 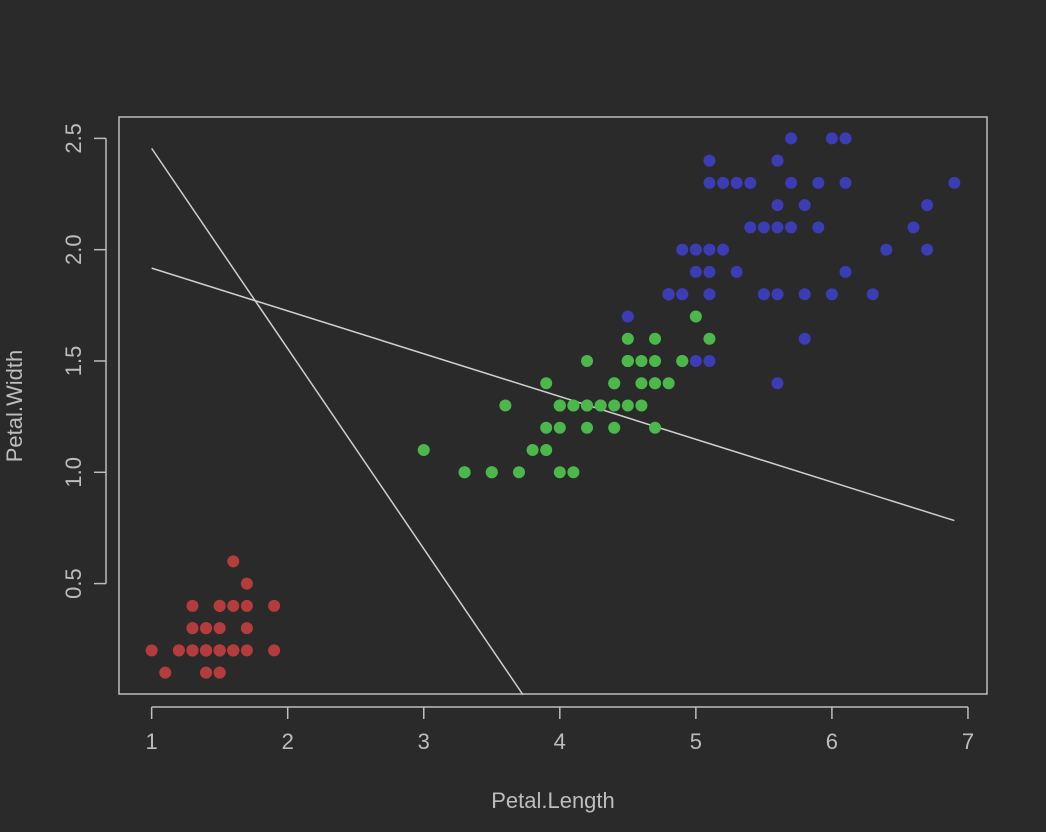 What do you see at coordinates (152, 741) in the screenshot?
I see `x-tick-label-1: 1` at bounding box center [152, 741].